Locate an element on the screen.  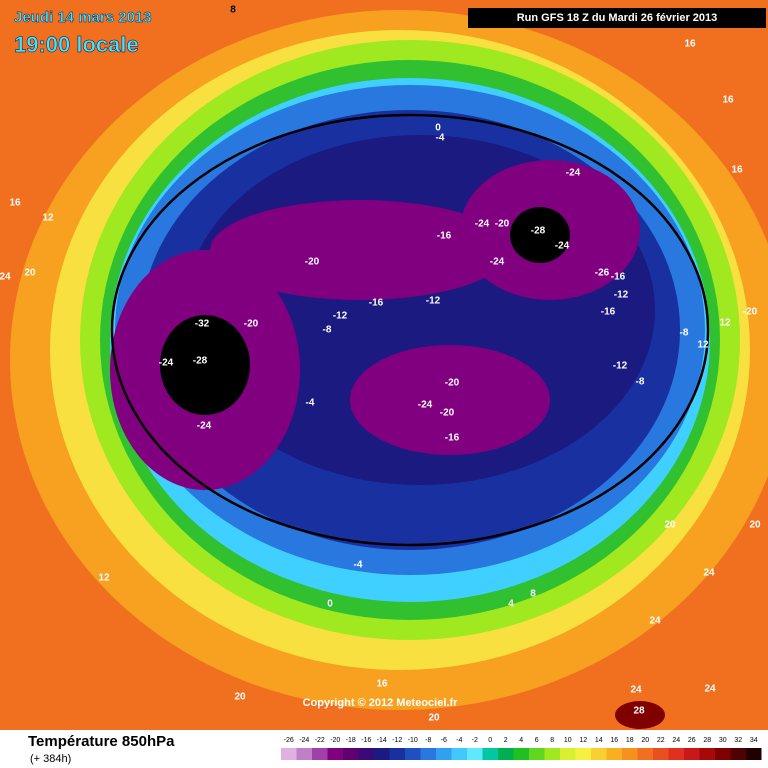
date: Jeudi 14 mars 2013 is located at coordinates (83, 17).